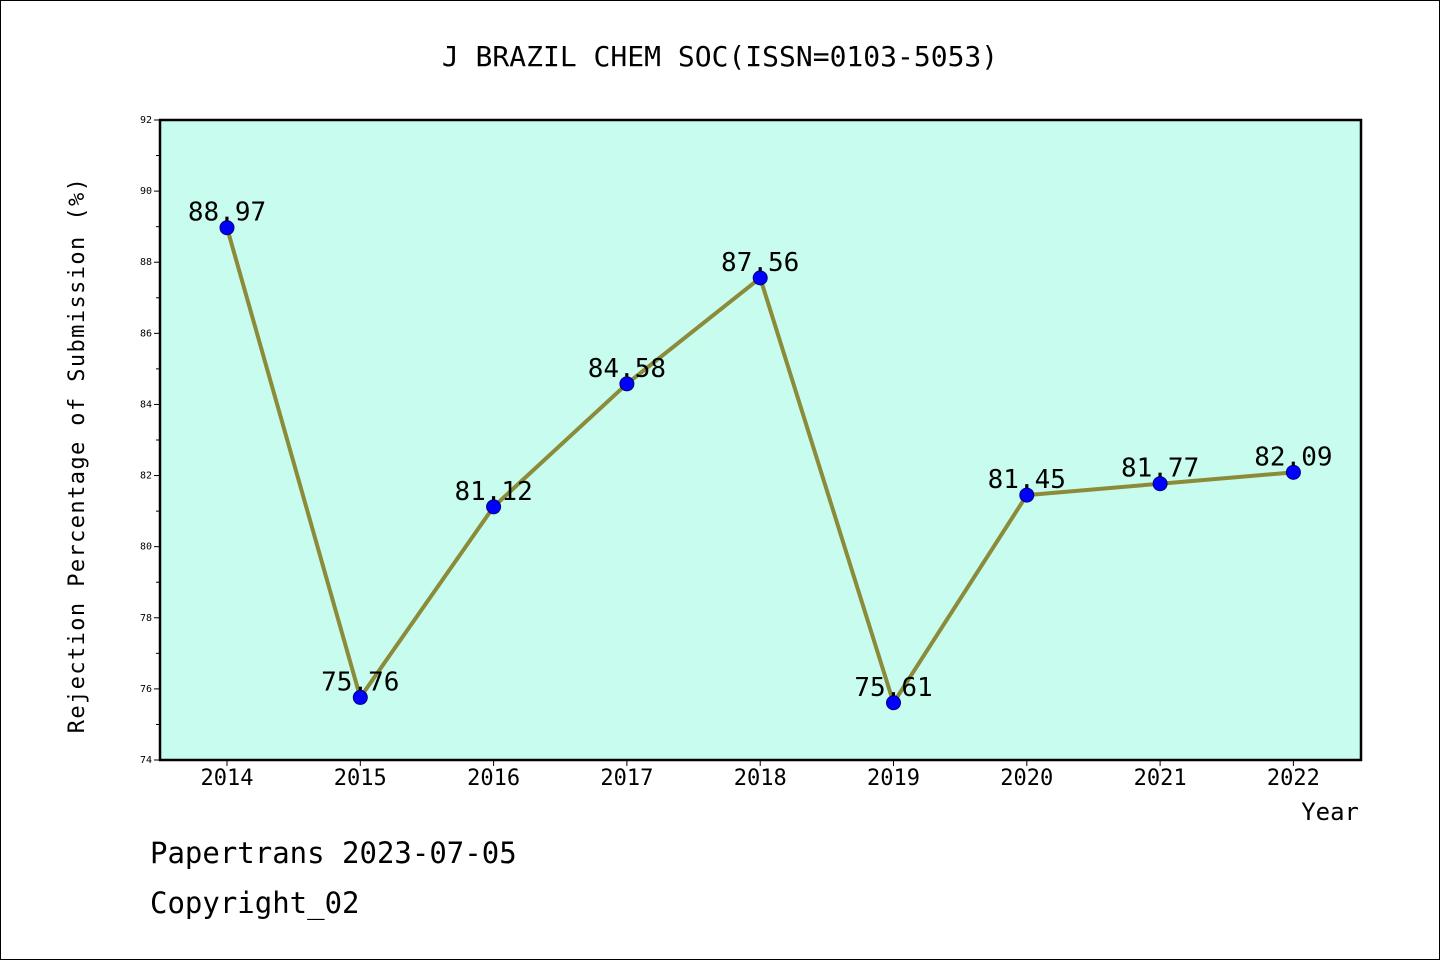  I want to click on x-tick-label: 2016, so click(493, 778).